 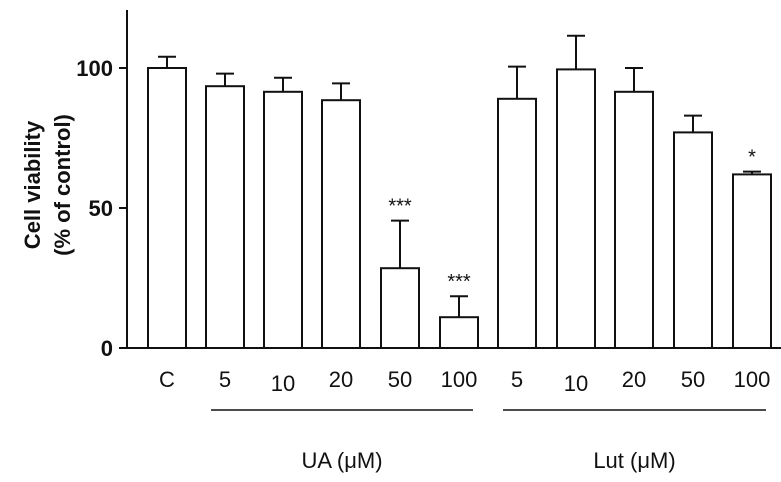 What do you see at coordinates (107, 348) in the screenshot?
I see `y-tick-label: 0` at bounding box center [107, 348].